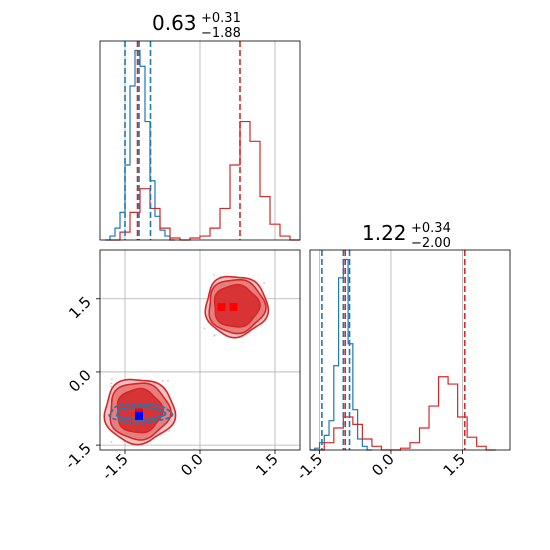  Describe the element at coordinates (221, 18) in the screenshot. I see `panel-title-upper-error: +0.31` at that location.